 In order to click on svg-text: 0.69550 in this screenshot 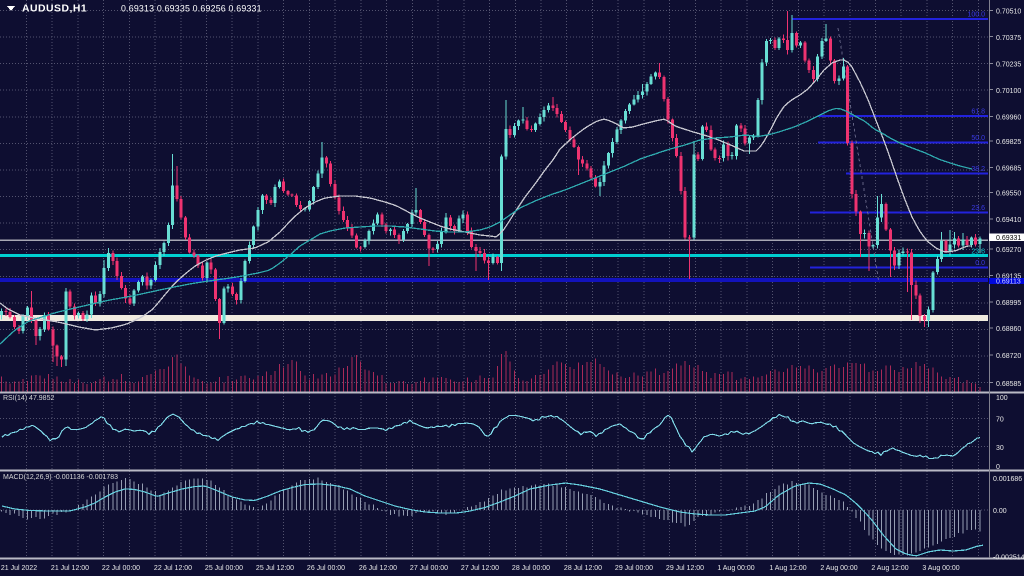, I will do `click(1008, 194)`.